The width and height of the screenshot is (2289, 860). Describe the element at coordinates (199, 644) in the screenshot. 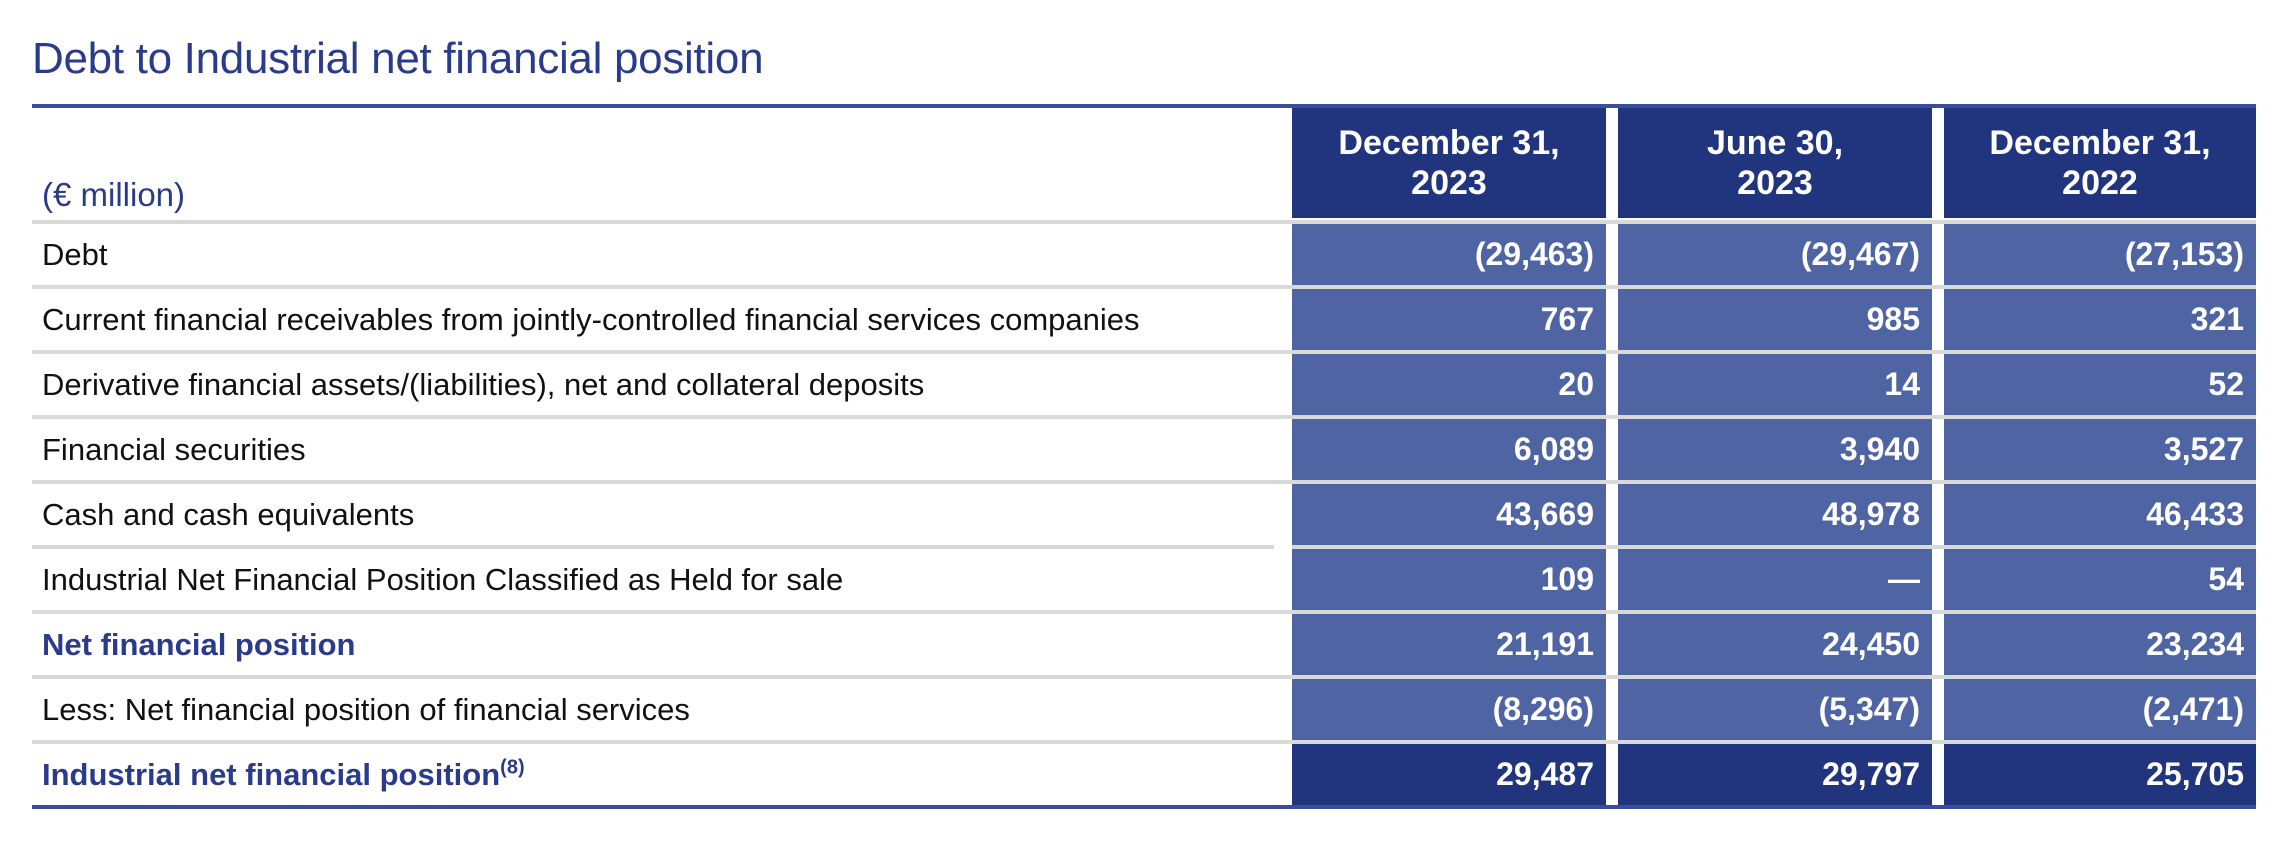

I see `row-label: Net financial position` at that location.